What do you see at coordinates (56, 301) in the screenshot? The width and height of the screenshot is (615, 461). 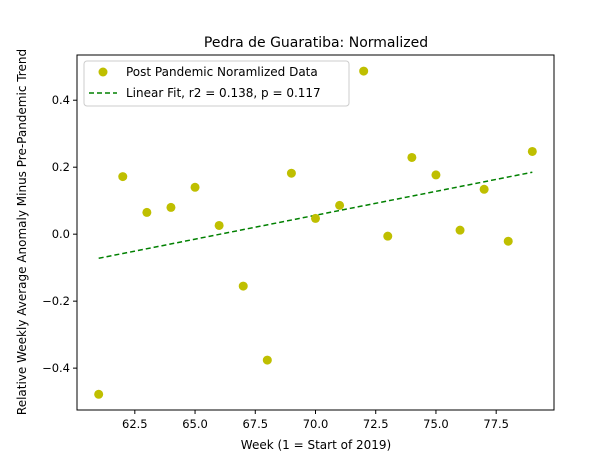 I see `y-tick-label: −0.2` at bounding box center [56, 301].